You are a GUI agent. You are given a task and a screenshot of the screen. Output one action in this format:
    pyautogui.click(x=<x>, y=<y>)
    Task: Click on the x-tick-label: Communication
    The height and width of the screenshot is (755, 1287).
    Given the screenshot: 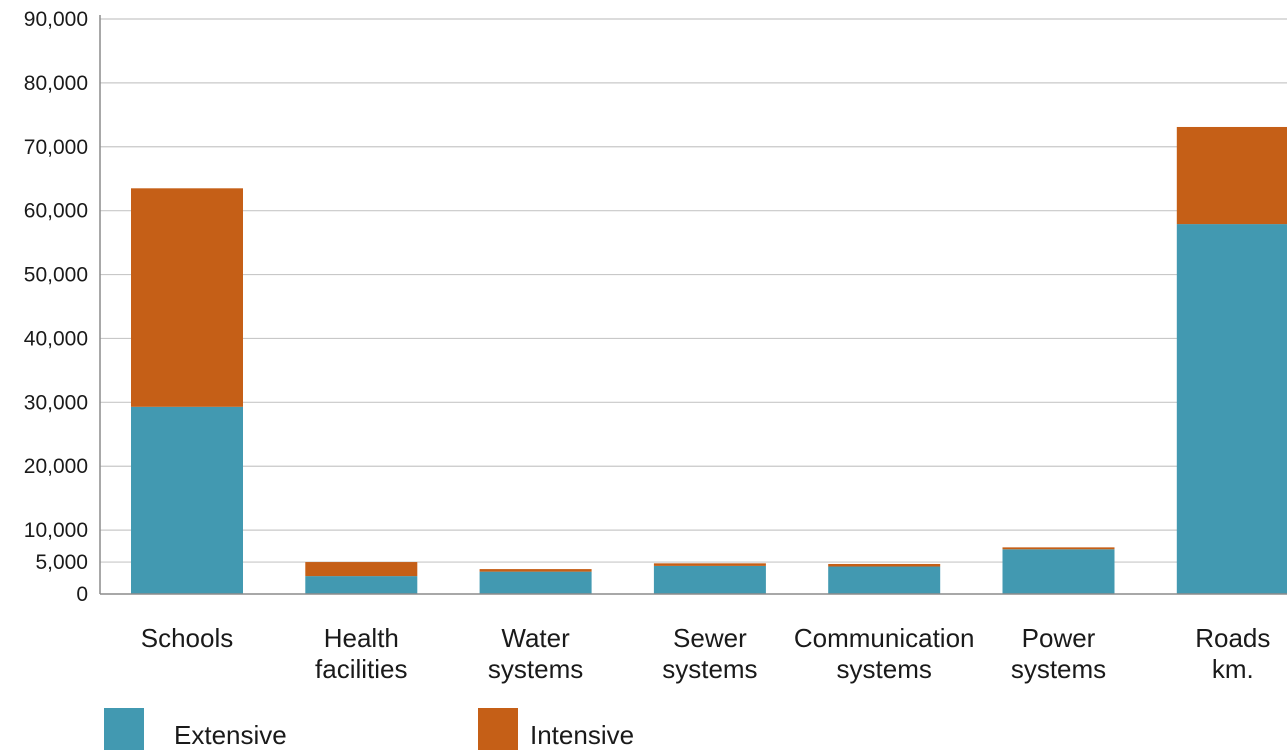 What is the action you would take?
    pyautogui.click(x=884, y=638)
    